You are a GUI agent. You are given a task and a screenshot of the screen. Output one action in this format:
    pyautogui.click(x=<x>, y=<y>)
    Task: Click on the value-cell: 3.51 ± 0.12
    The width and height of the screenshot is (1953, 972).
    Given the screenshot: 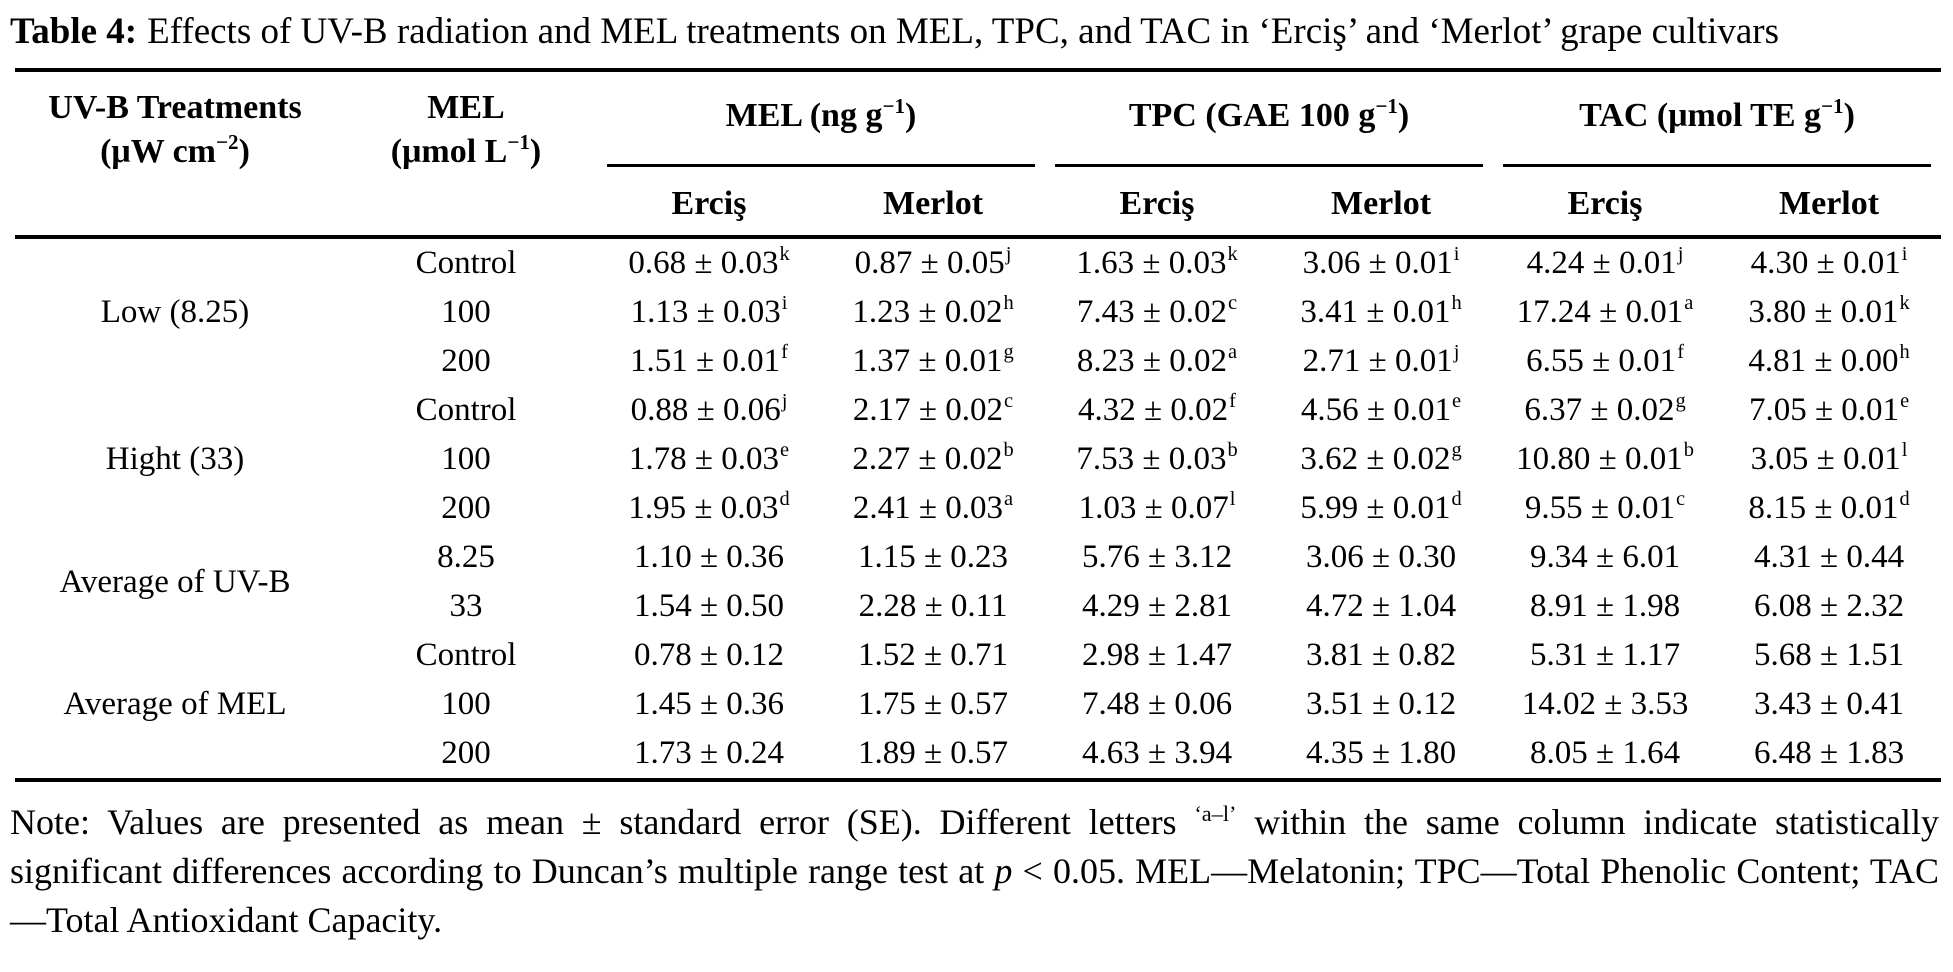 What is the action you would take?
    pyautogui.click(x=1381, y=704)
    